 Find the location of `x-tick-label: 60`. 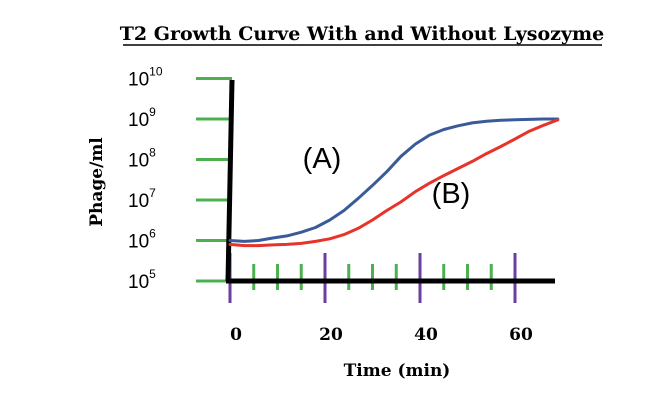

x-tick-label: 60 is located at coordinates (521, 335).